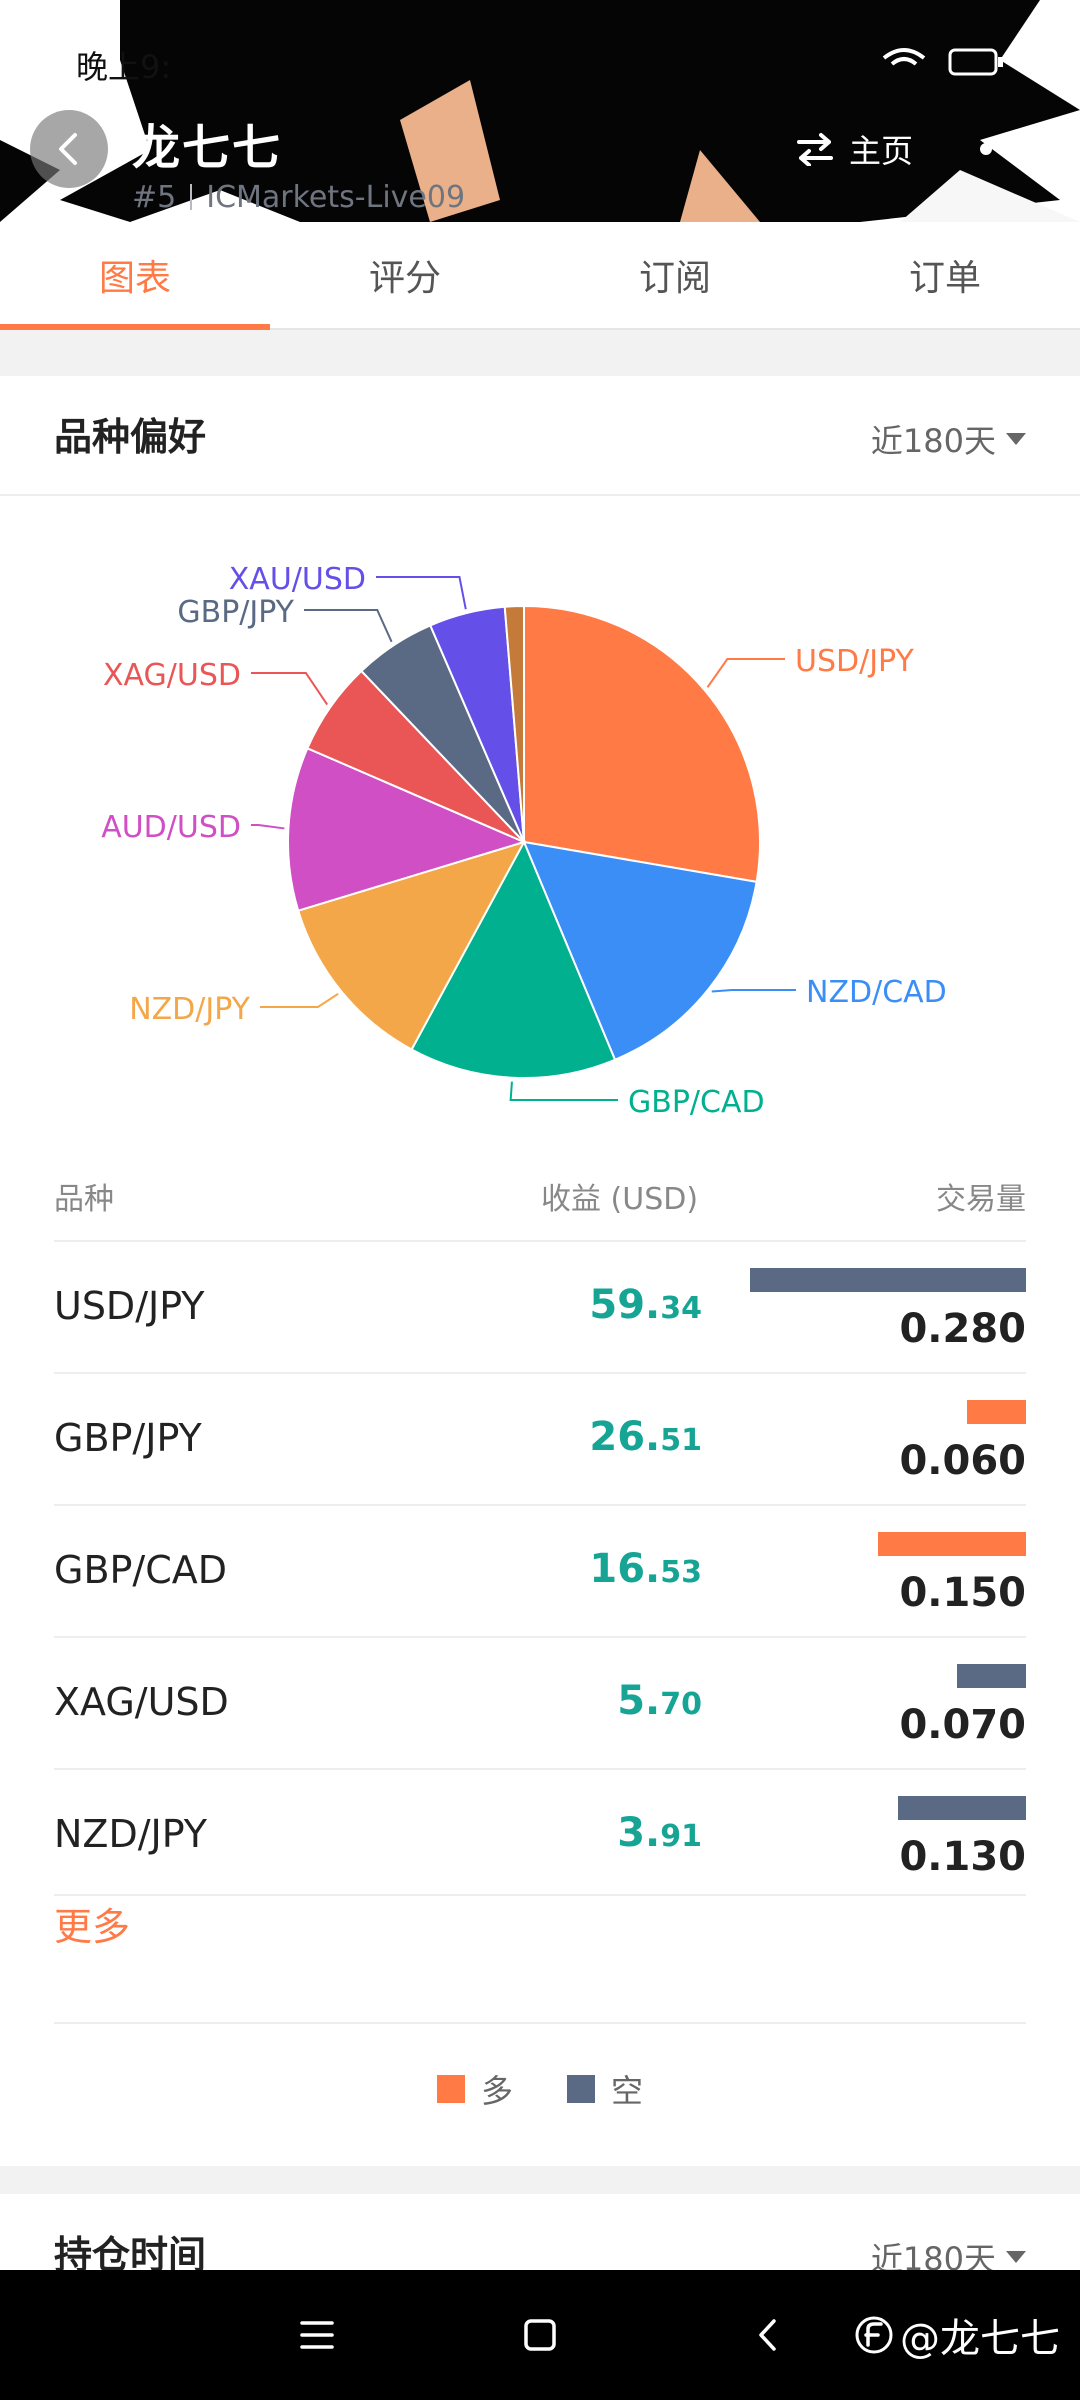 This screenshot has width=1080, height=2400. Describe the element at coordinates (962, 1593) in the screenshot. I see `row-volume: 0.150` at that location.